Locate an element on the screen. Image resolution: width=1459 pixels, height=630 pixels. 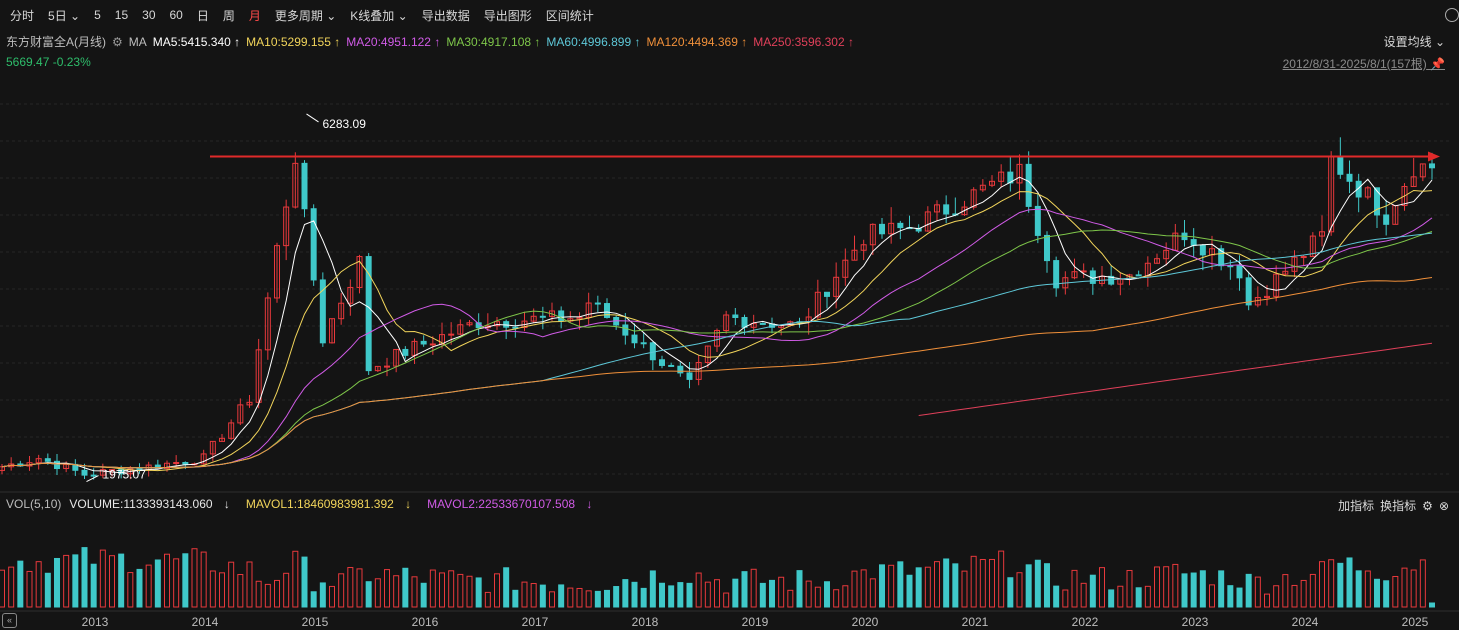
pin-icon: 📌 is located at coordinates (1437, 64).